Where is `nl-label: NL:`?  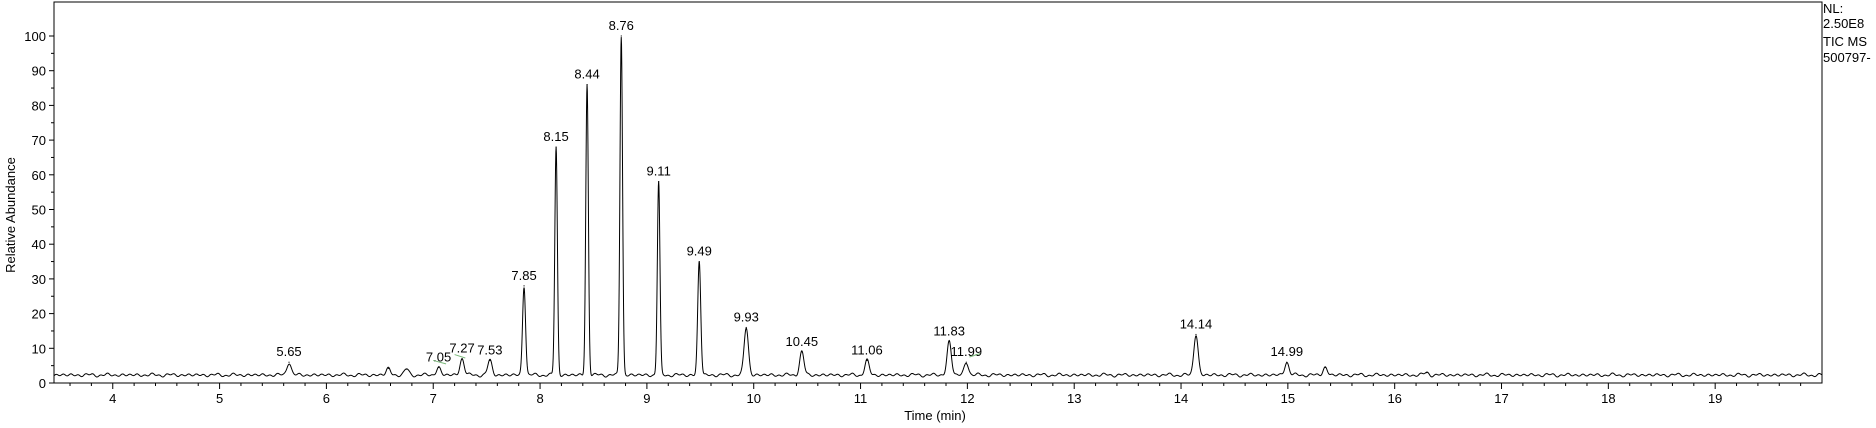
nl-label: NL: is located at coordinates (1833, 8).